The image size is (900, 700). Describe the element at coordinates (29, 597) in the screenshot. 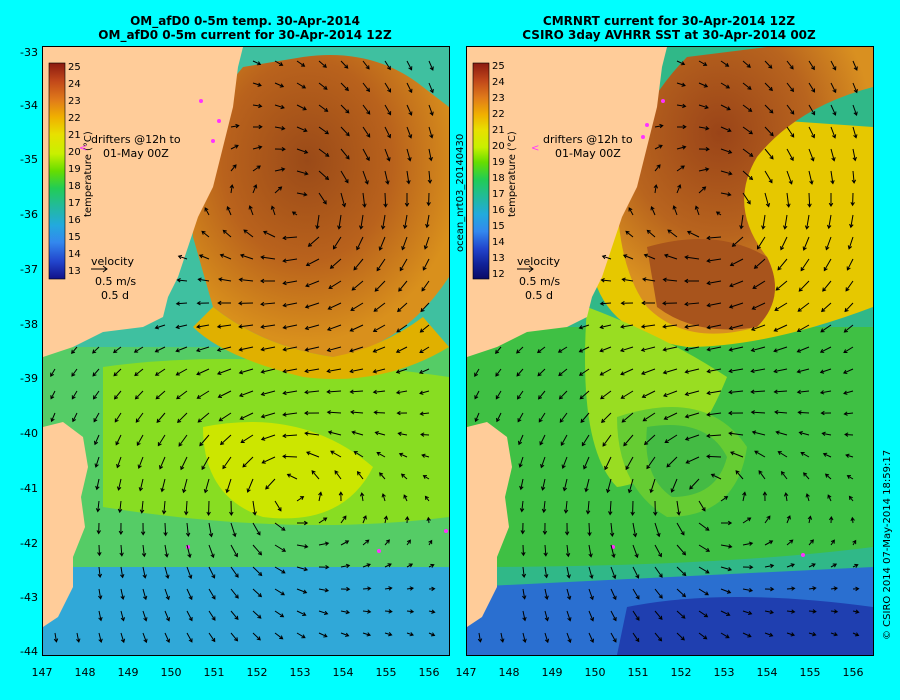

I see `y-tick-label: -43` at that location.